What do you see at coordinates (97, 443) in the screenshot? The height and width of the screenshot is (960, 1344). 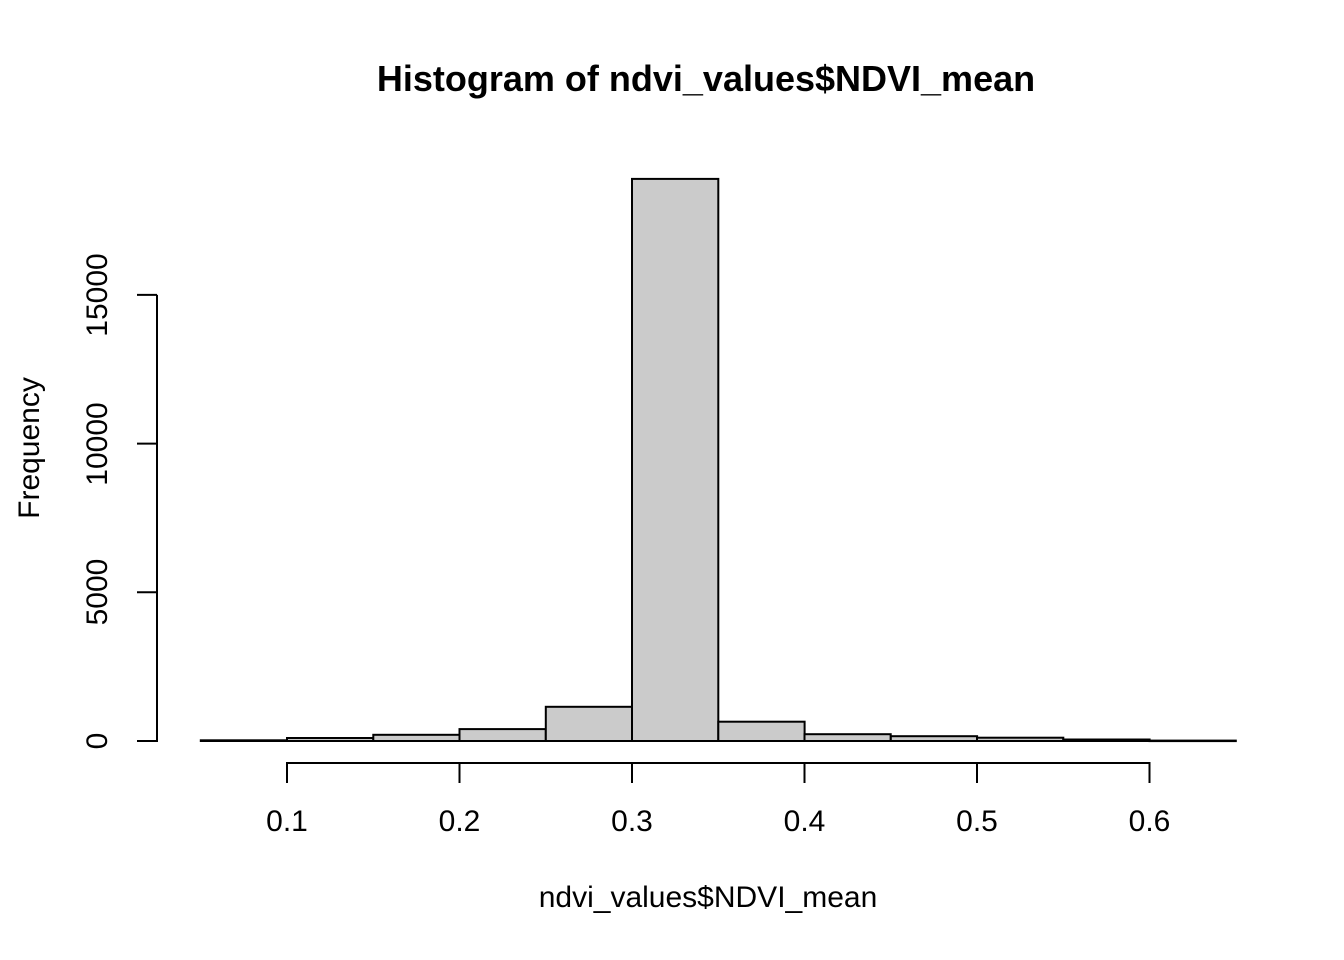 I see `y-tick-label: 10000` at bounding box center [97, 443].